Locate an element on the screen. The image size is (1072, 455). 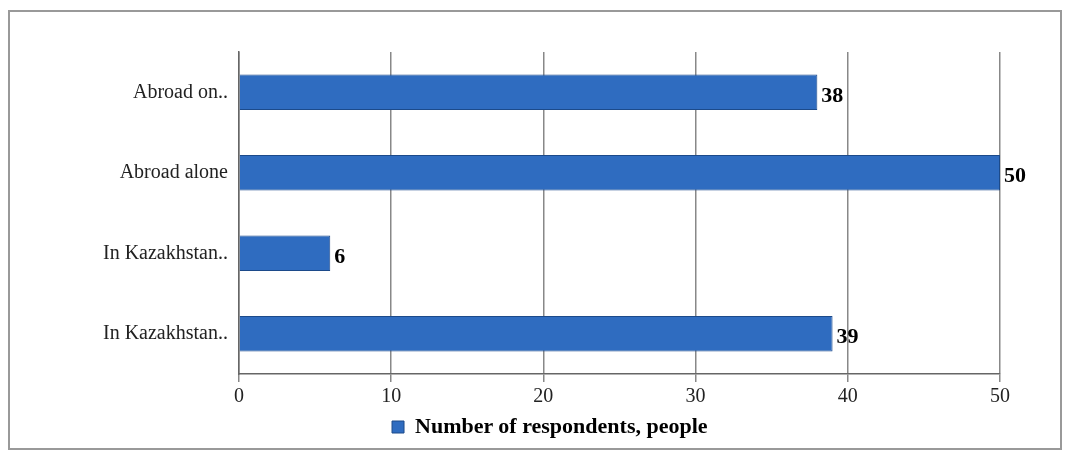
y-tick-label: Abroad alone is located at coordinates (174, 171).